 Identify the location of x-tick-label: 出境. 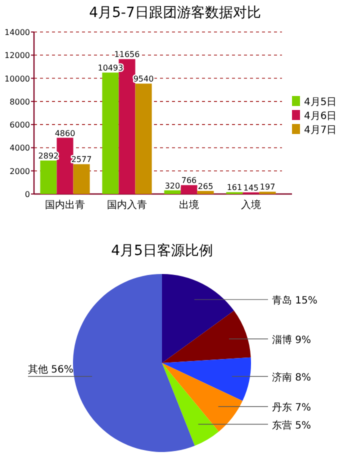
(189, 205).